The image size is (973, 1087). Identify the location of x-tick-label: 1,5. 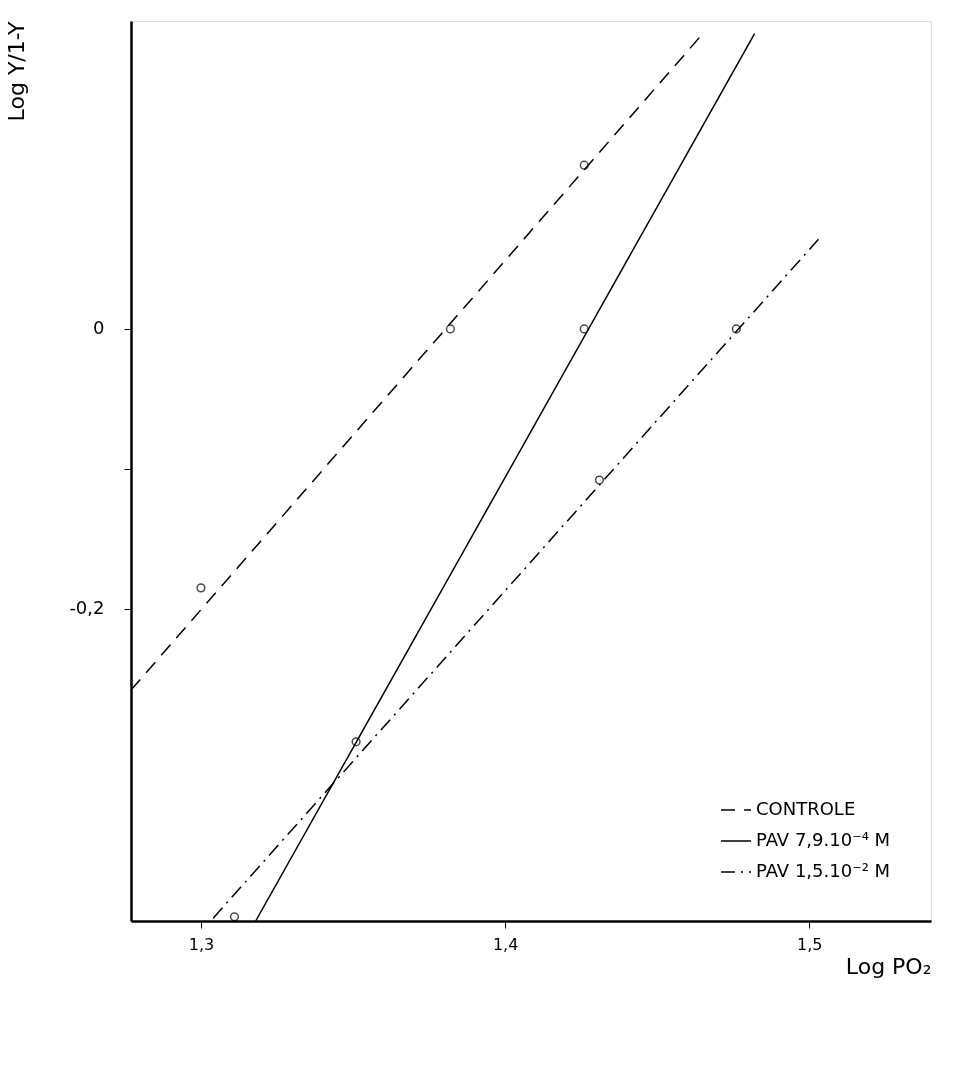
(810, 944).